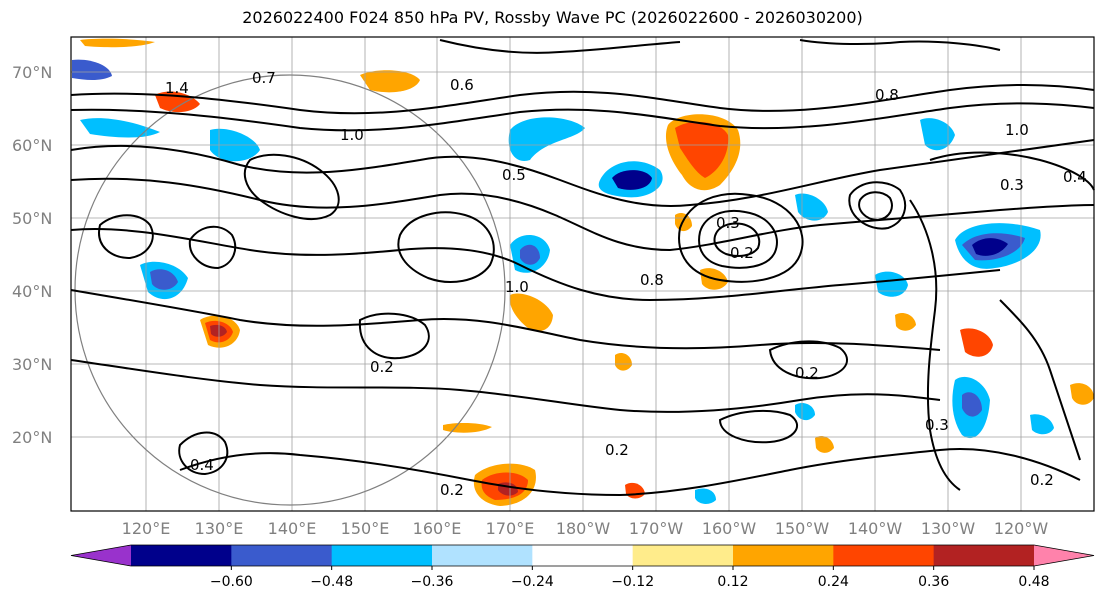 The height and width of the screenshot is (604, 1105). Describe the element at coordinates (32, 291) in the screenshot. I see `lat-label-40n: 40°N` at that location.